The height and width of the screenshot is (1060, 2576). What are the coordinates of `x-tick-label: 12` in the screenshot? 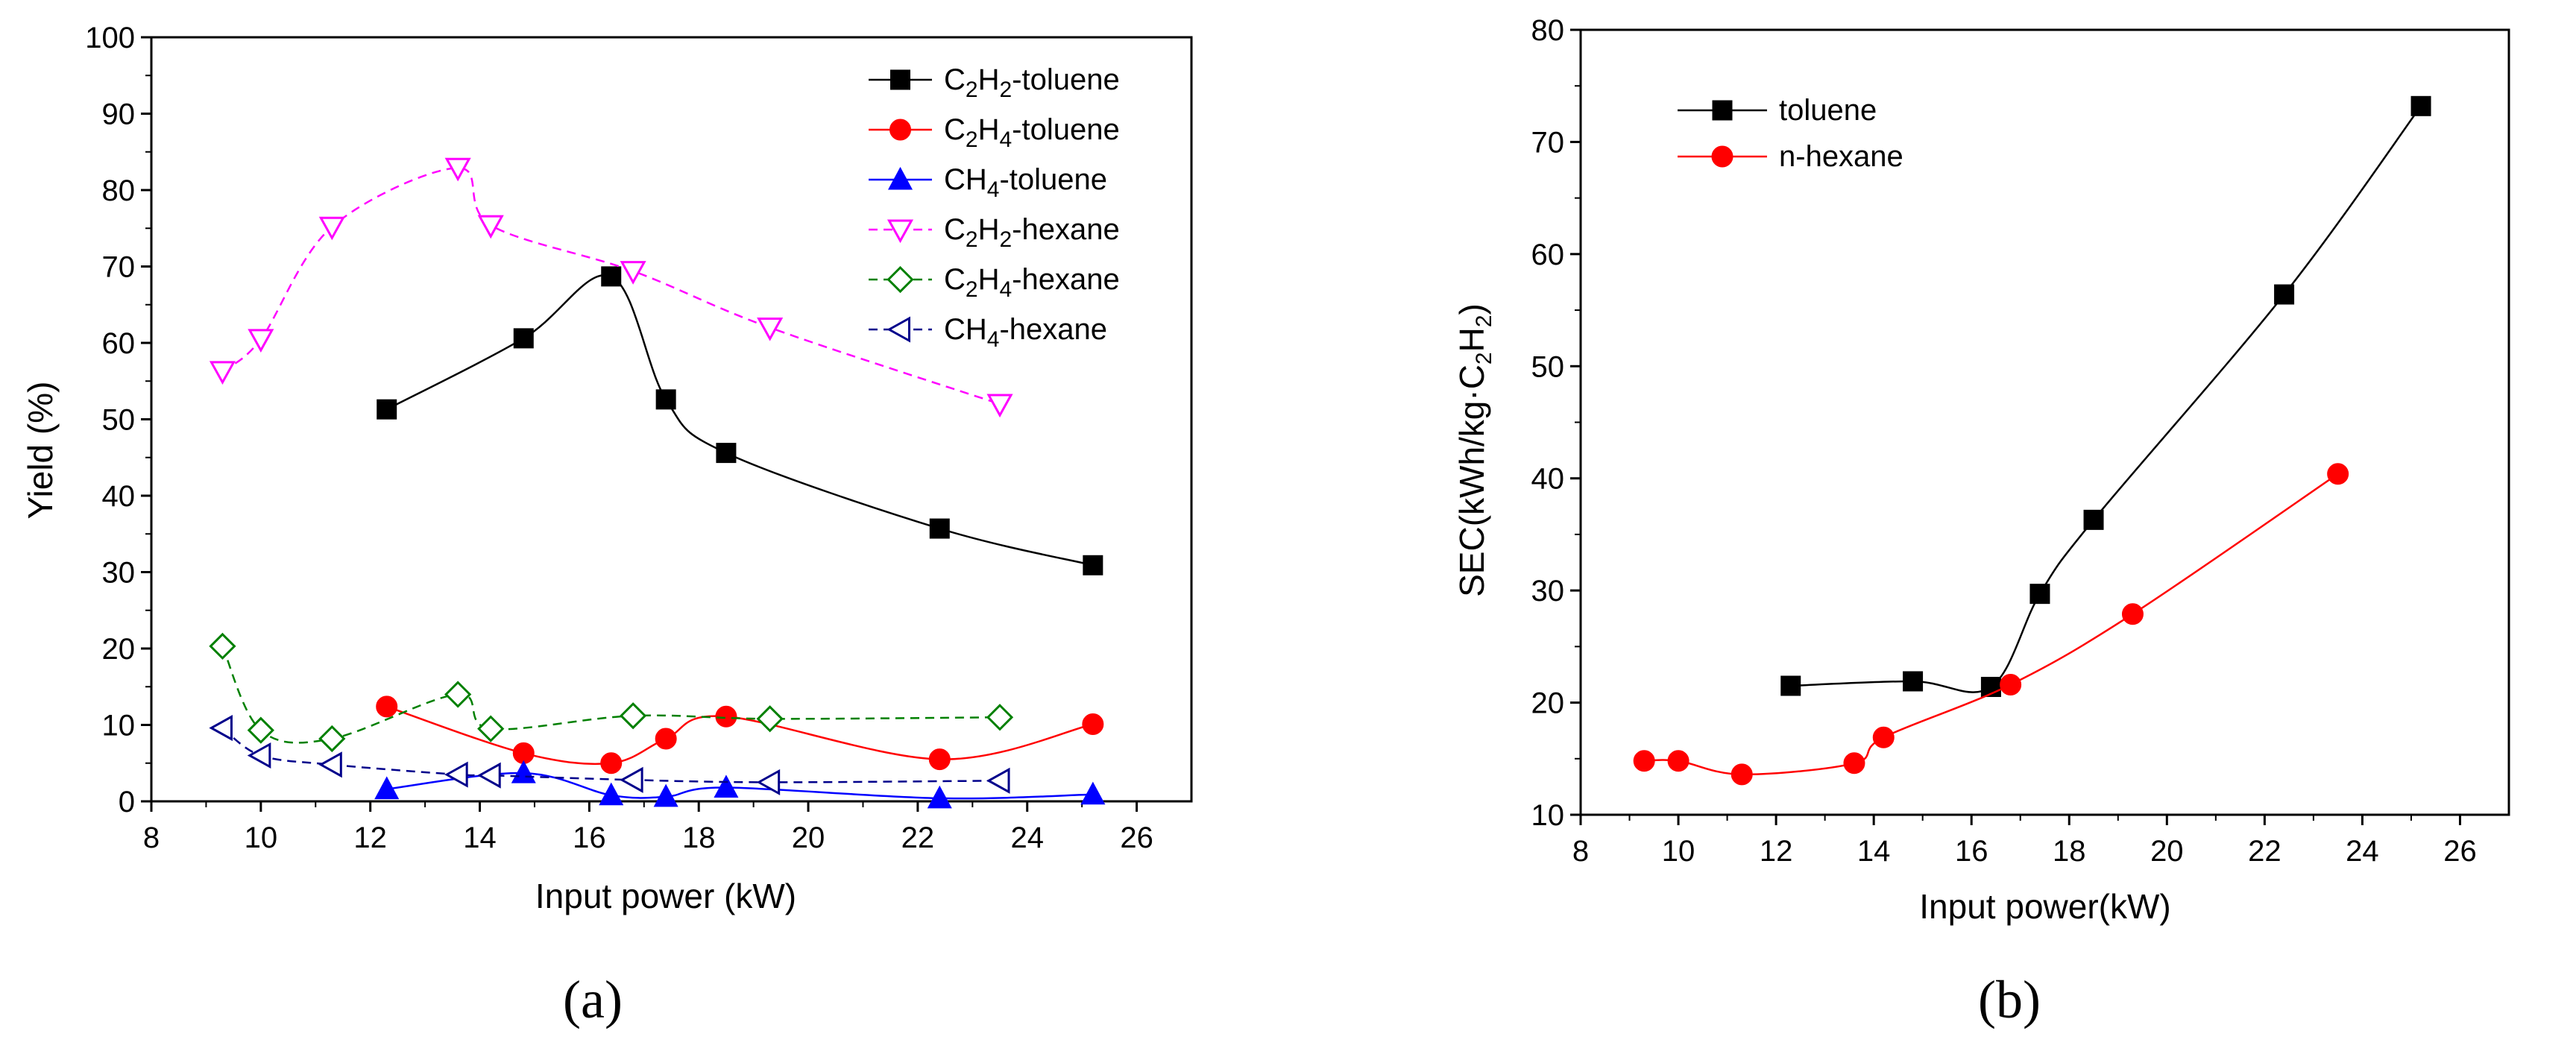 It's located at (370, 838).